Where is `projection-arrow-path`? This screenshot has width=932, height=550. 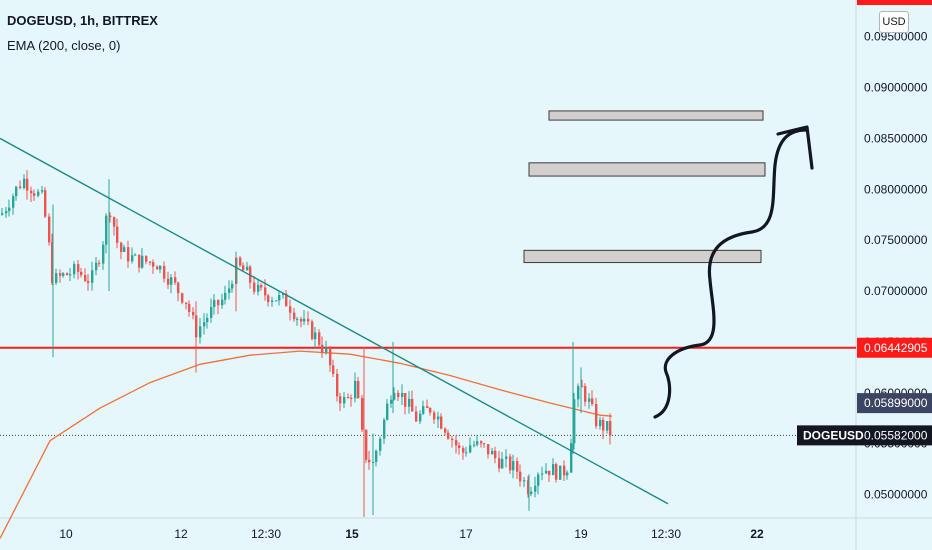
projection-arrow-path is located at coordinates (730, 273).